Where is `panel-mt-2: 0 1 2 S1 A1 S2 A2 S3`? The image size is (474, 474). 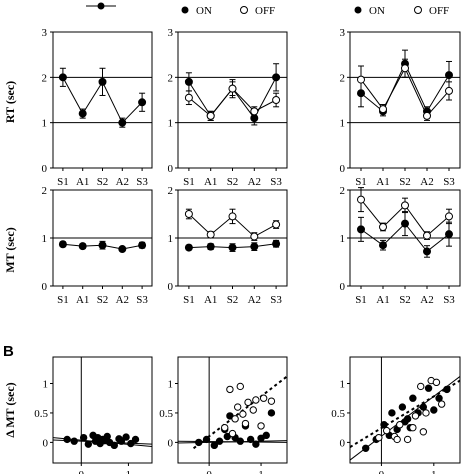
panel-mt-2: 0 1 2 S1 A1 S2 A2 S3 is located at coordinates (228, 245).